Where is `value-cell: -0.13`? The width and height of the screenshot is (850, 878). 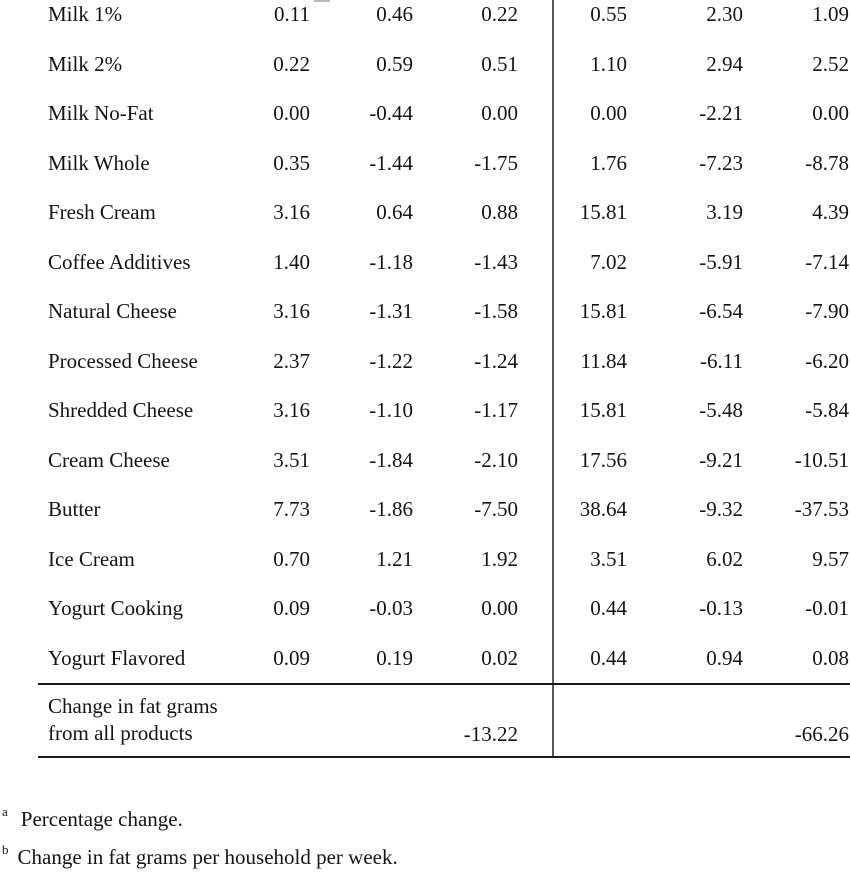 value-cell: -0.13 is located at coordinates (721, 608).